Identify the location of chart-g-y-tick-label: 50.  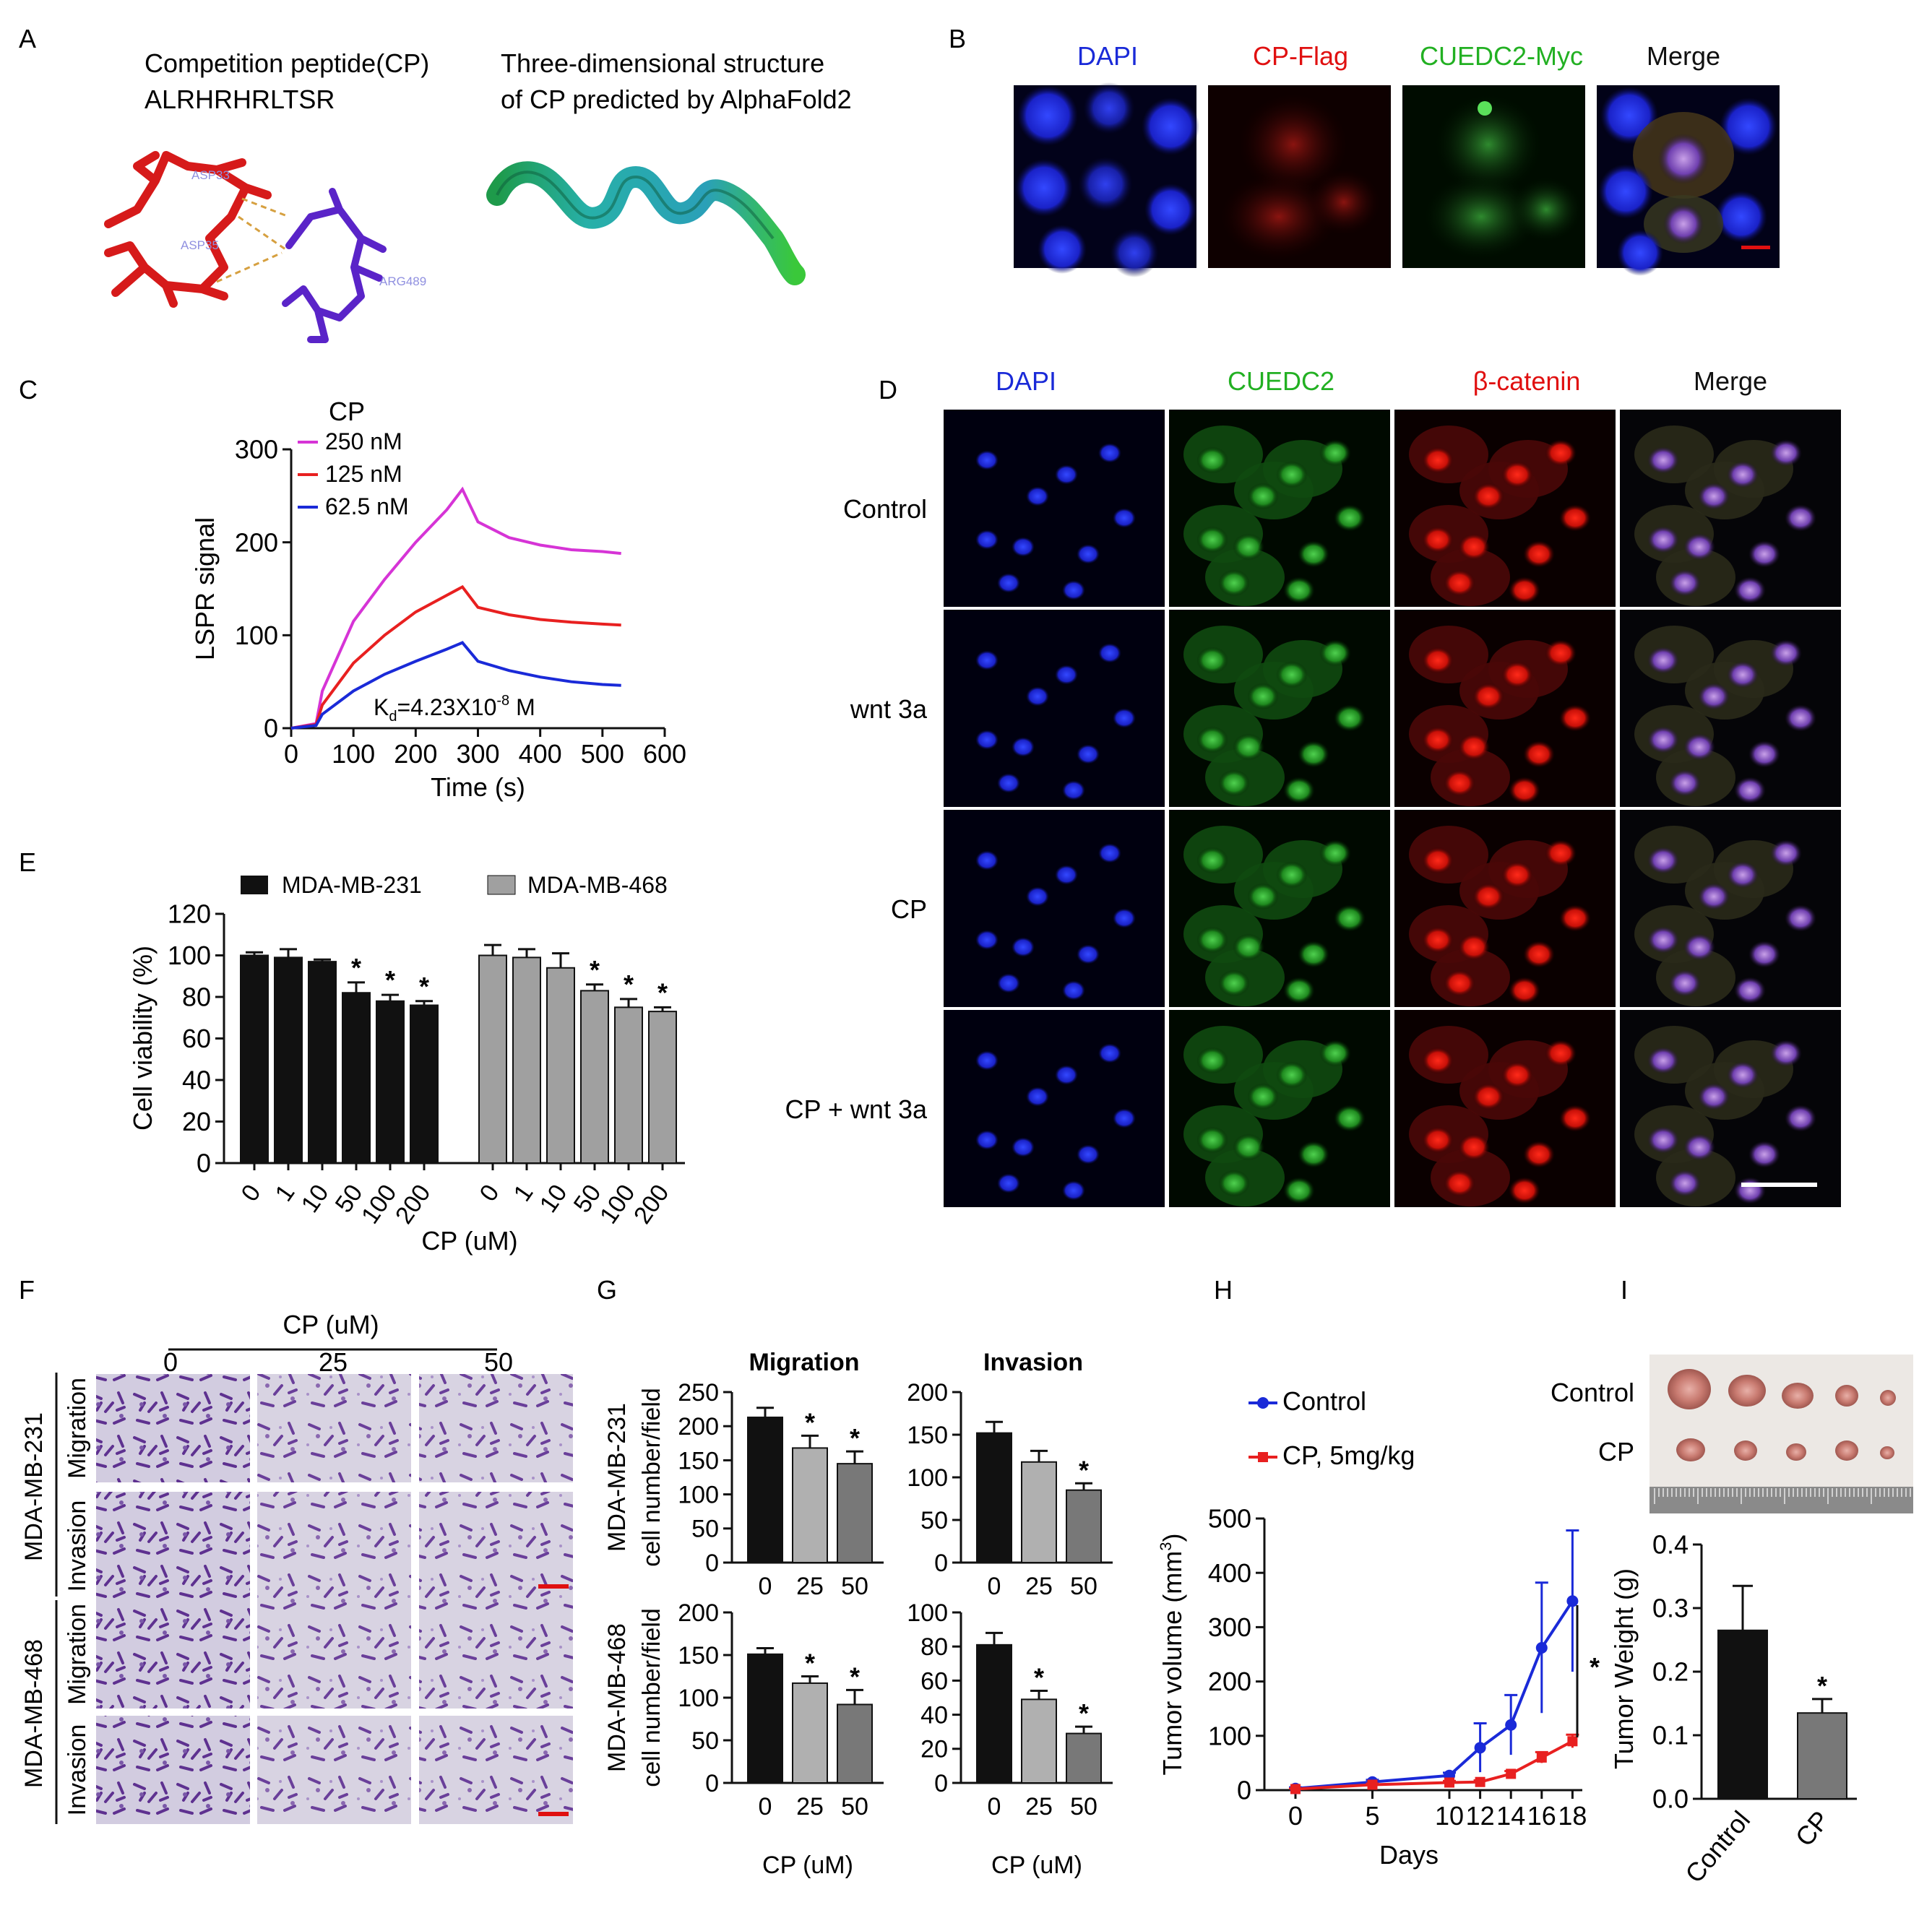
(705, 1529).